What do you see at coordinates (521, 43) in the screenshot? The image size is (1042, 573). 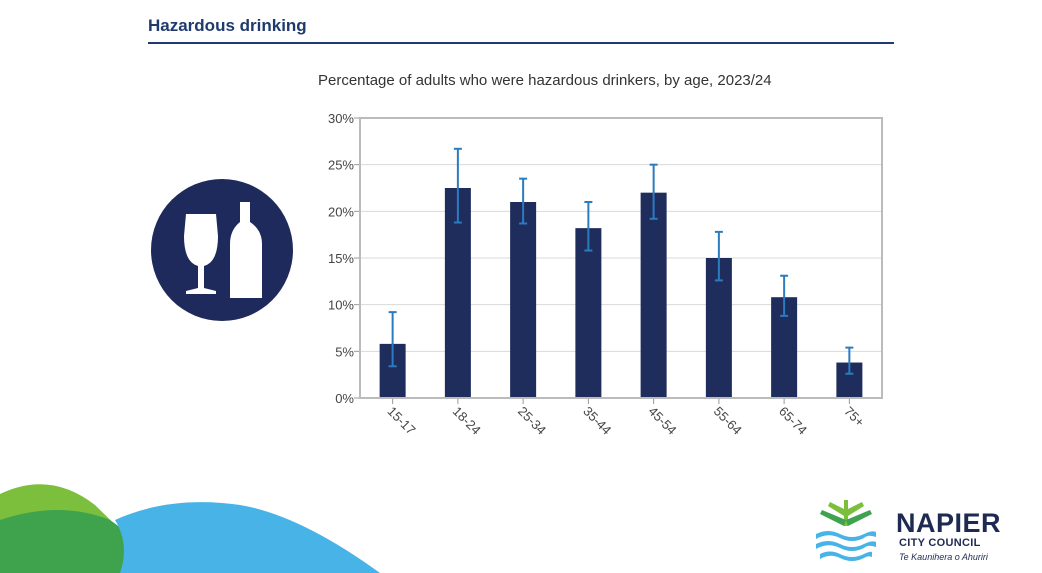 I see `section-divider` at bounding box center [521, 43].